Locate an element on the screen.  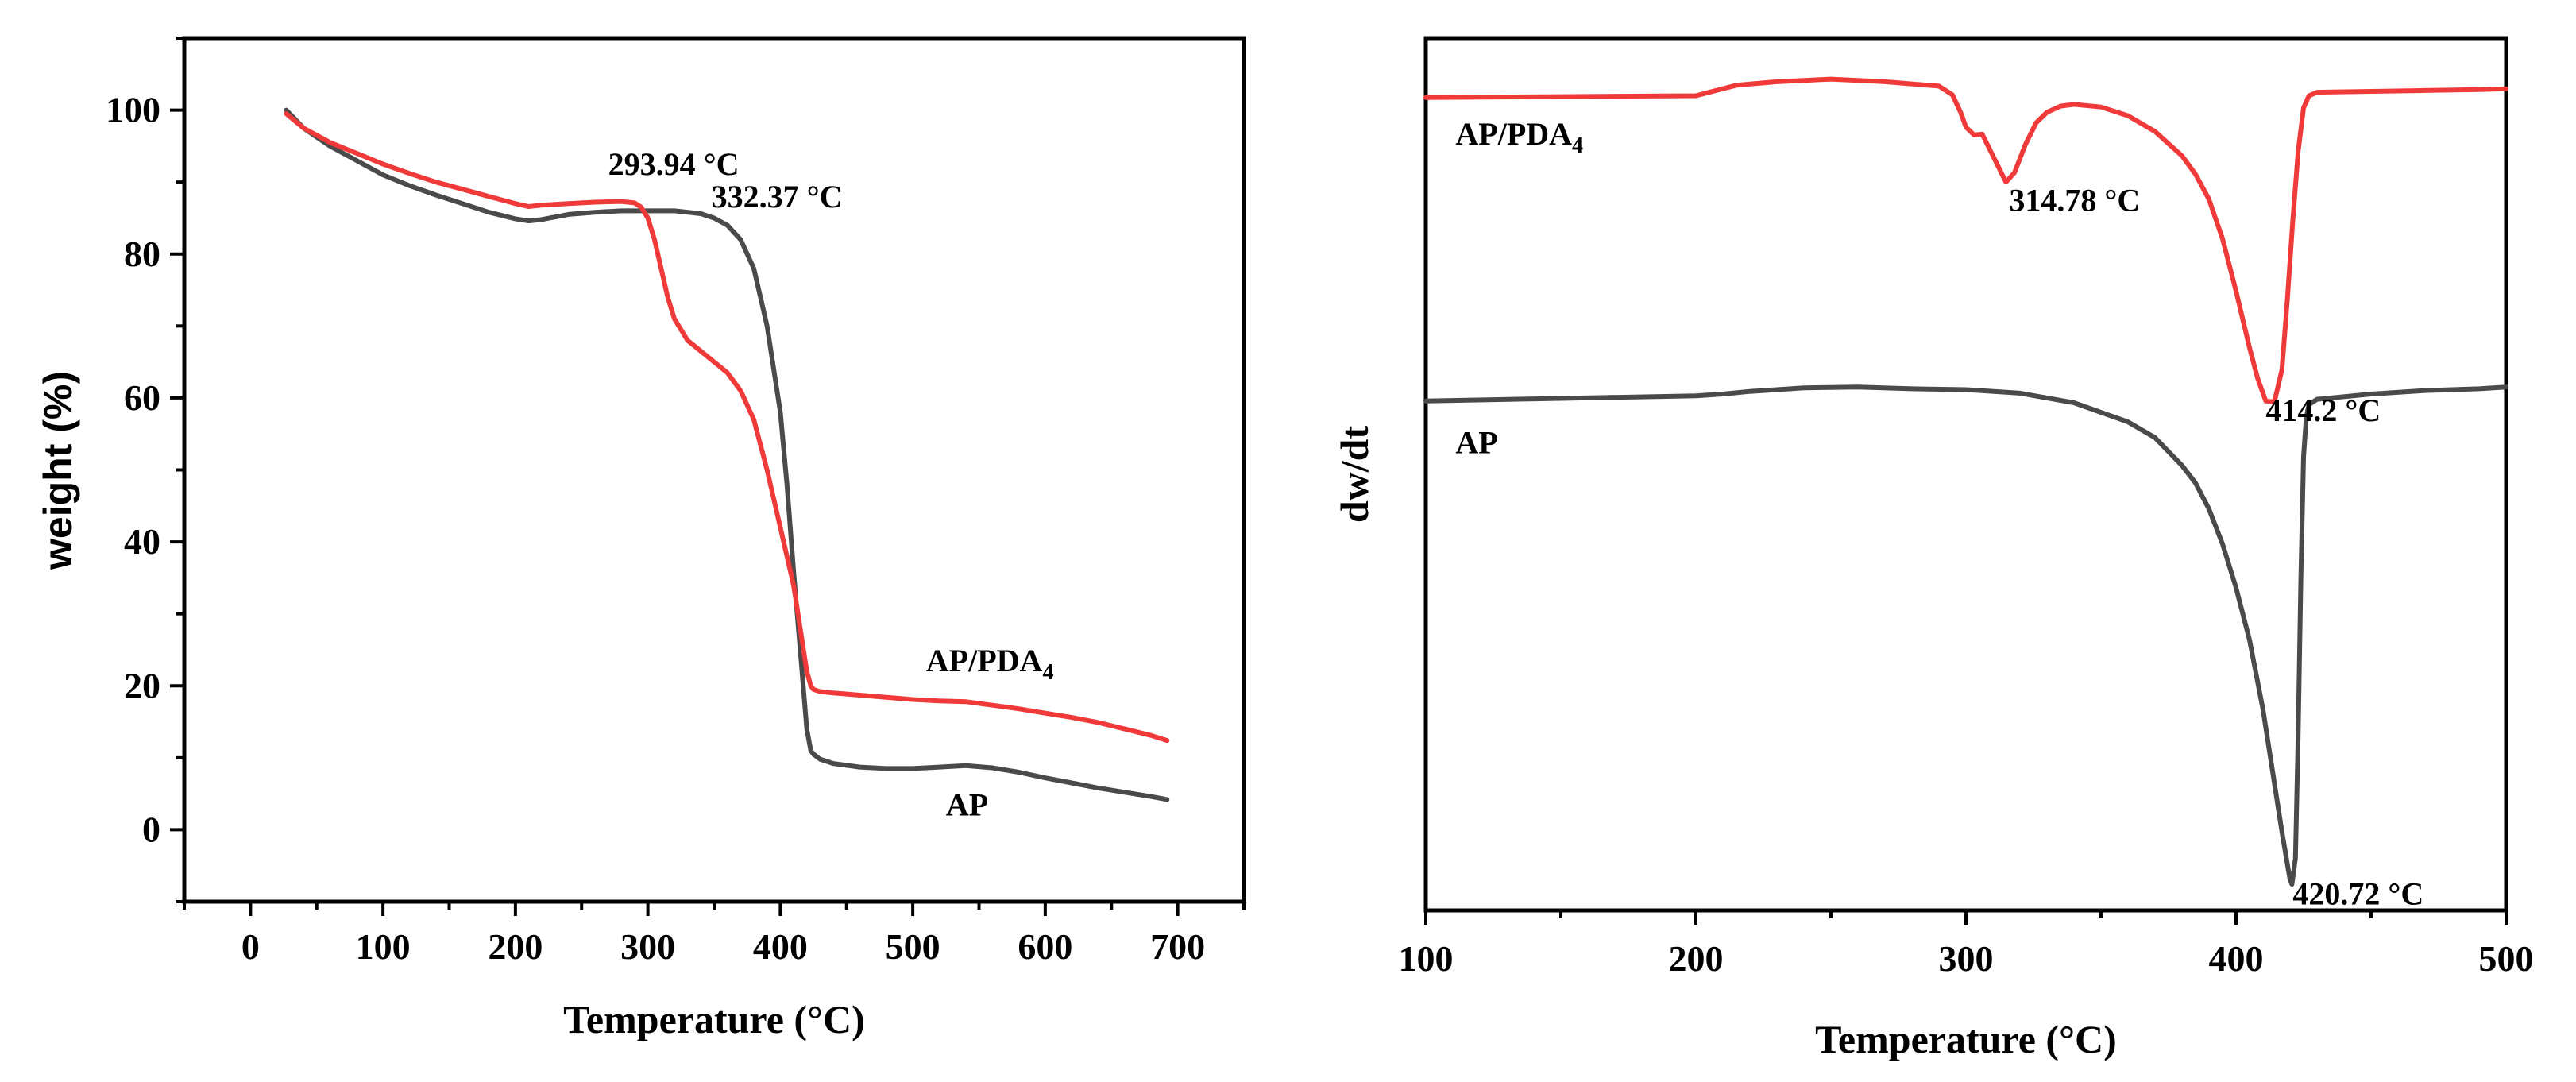
tga-x-tick-label: 100 is located at coordinates (383, 946).